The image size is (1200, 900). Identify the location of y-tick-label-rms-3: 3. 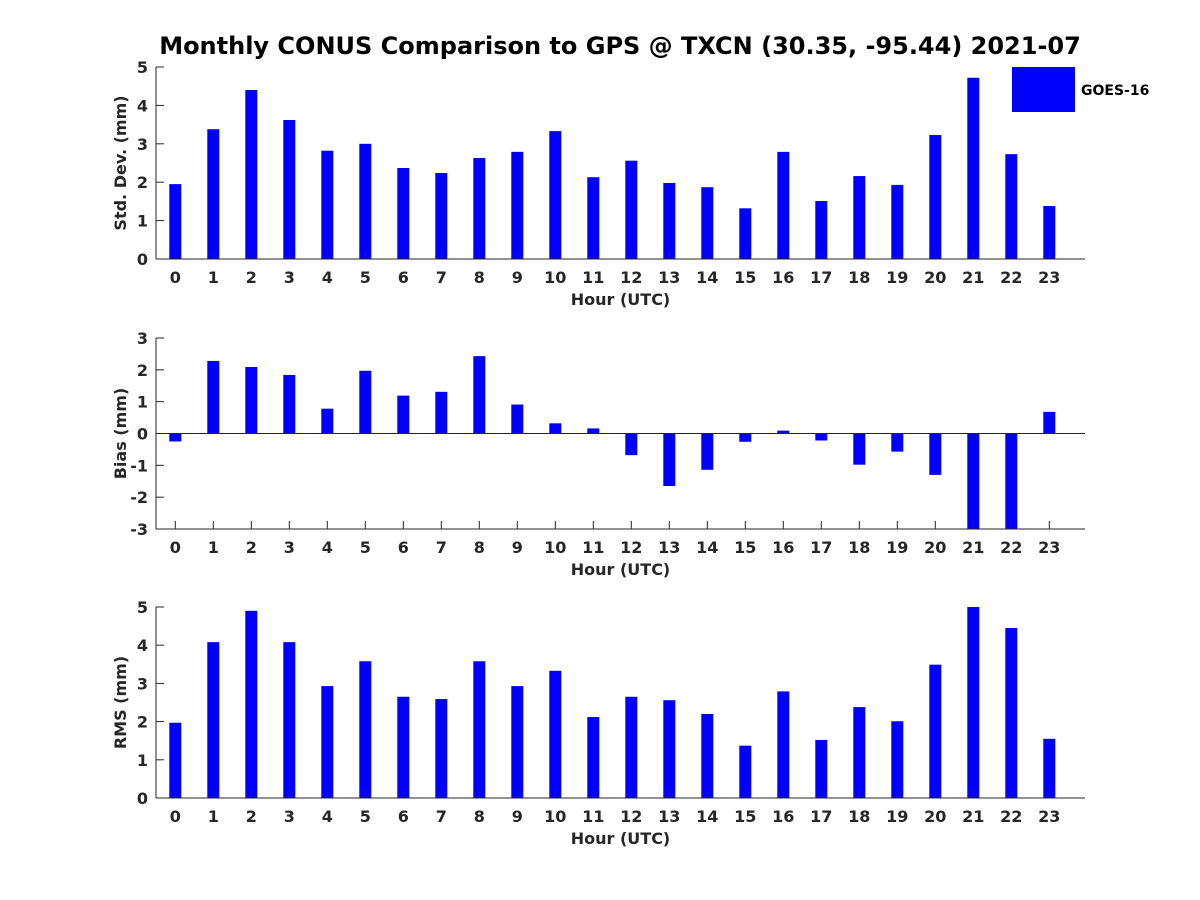
(142, 683).